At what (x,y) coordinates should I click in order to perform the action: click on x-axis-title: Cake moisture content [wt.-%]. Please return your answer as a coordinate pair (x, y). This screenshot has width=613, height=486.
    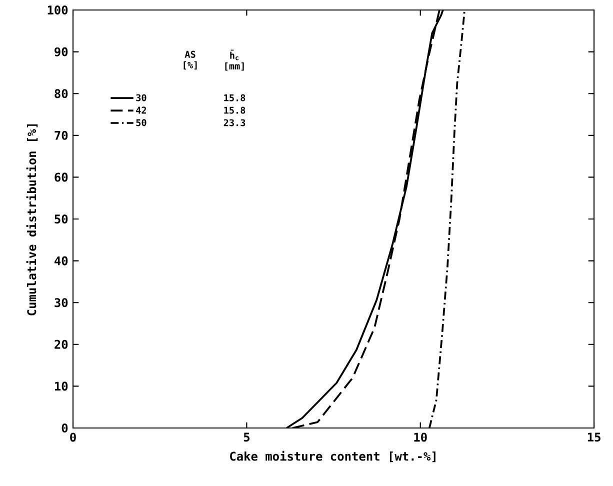
    Looking at the image, I should click on (333, 456).